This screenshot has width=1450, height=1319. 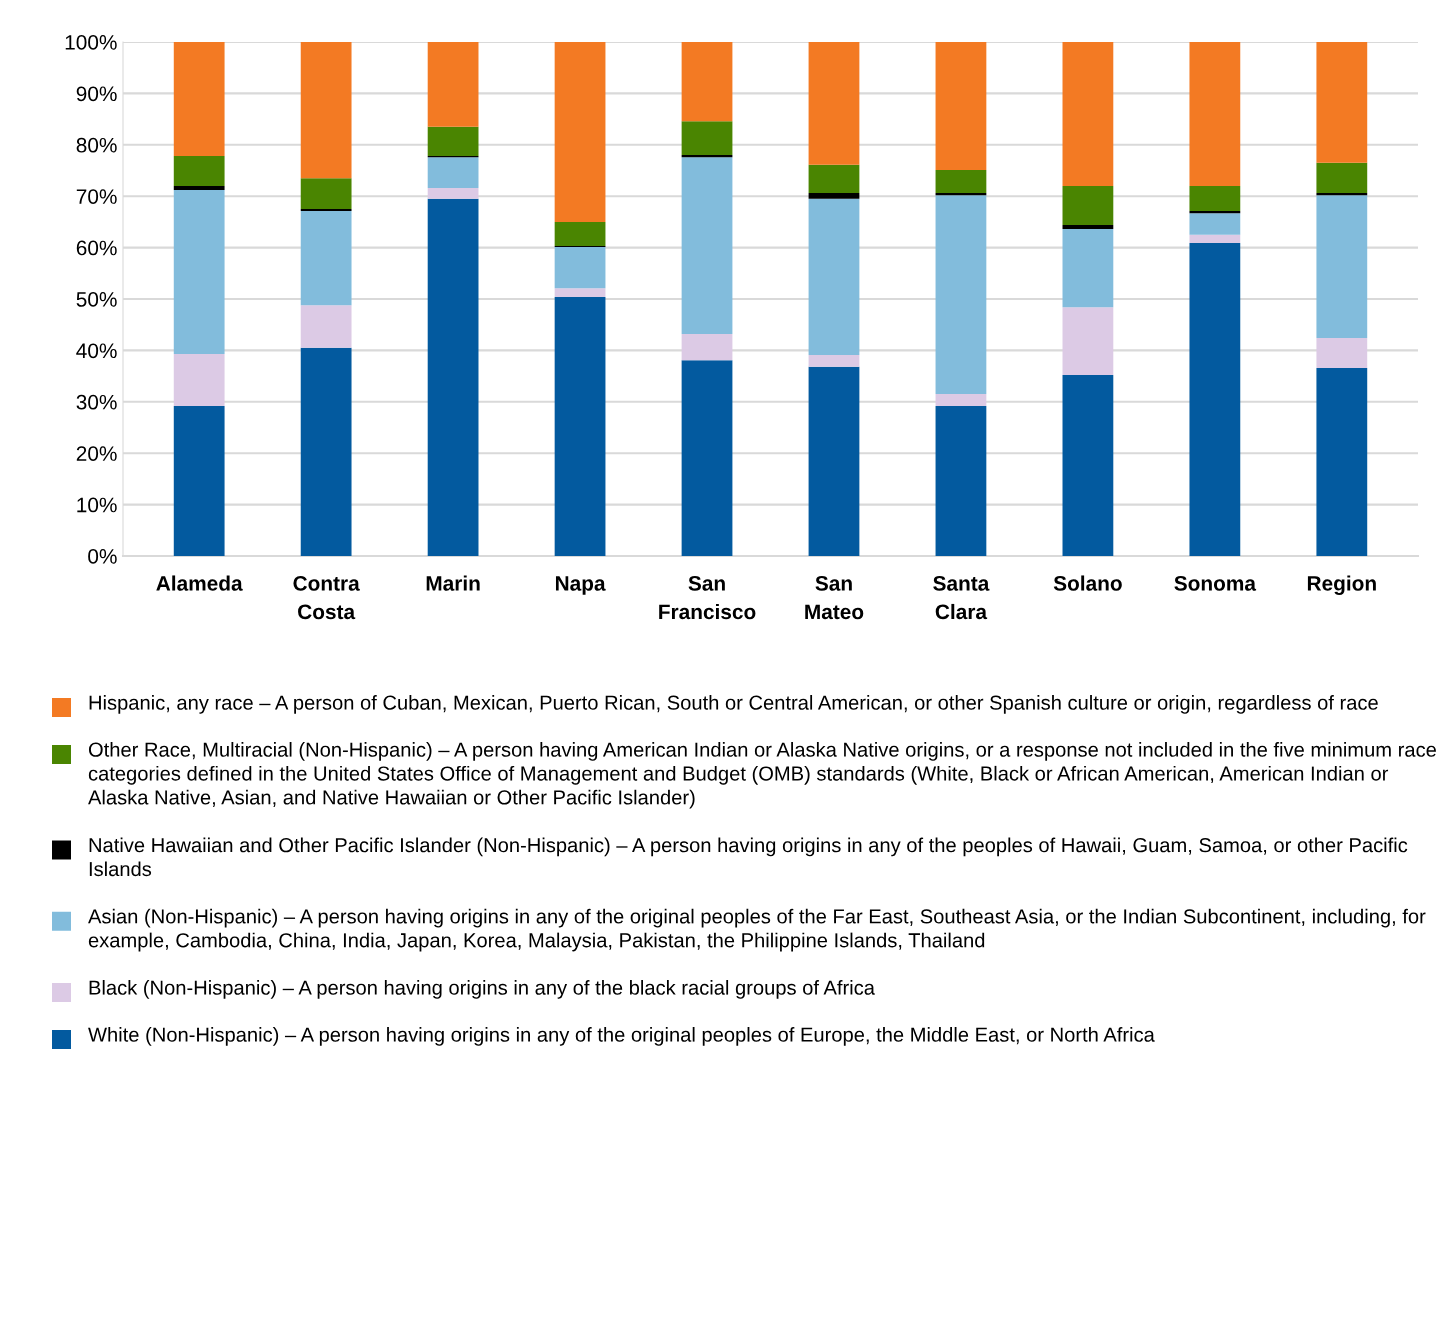 I want to click on y-tick-label: 40%, so click(x=96, y=351).